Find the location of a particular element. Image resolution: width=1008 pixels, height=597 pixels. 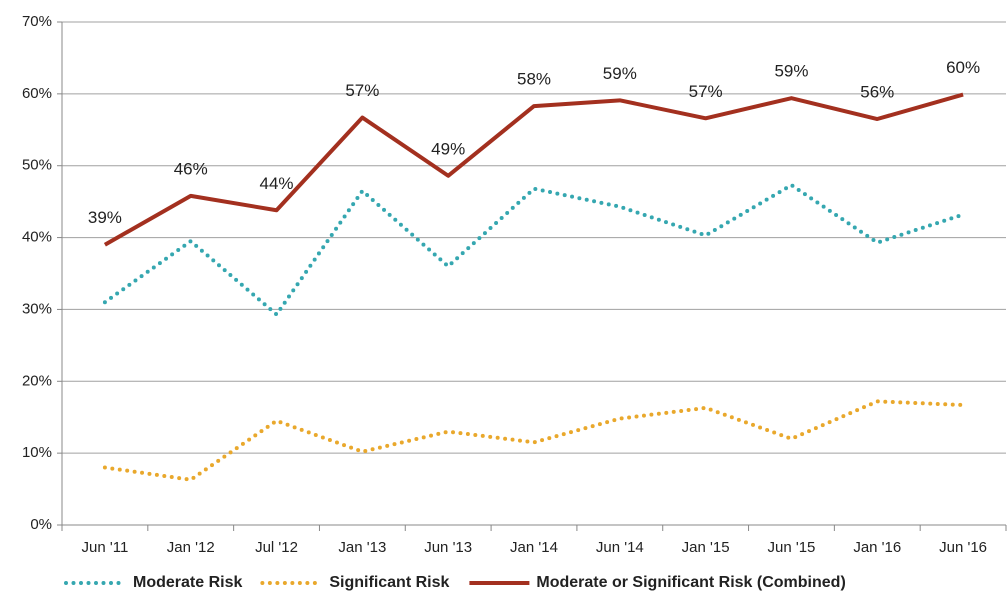

x-tick-label: Jul '12 is located at coordinates (276, 547).